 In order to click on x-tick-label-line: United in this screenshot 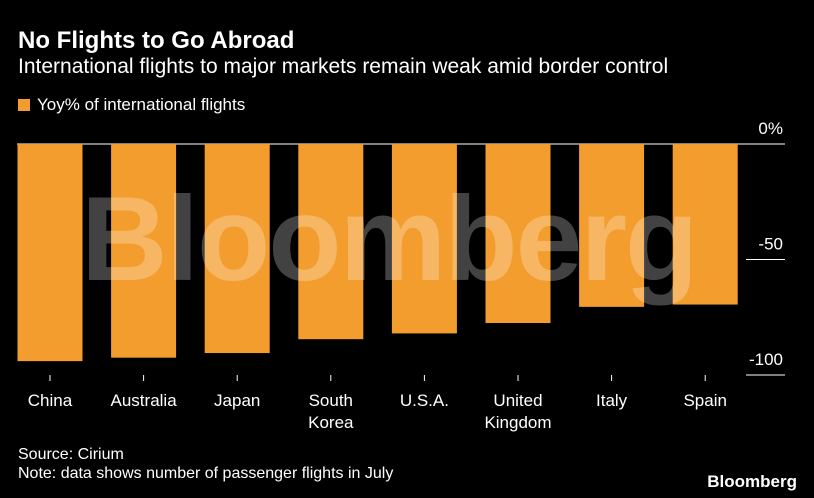, I will do `click(517, 400)`.